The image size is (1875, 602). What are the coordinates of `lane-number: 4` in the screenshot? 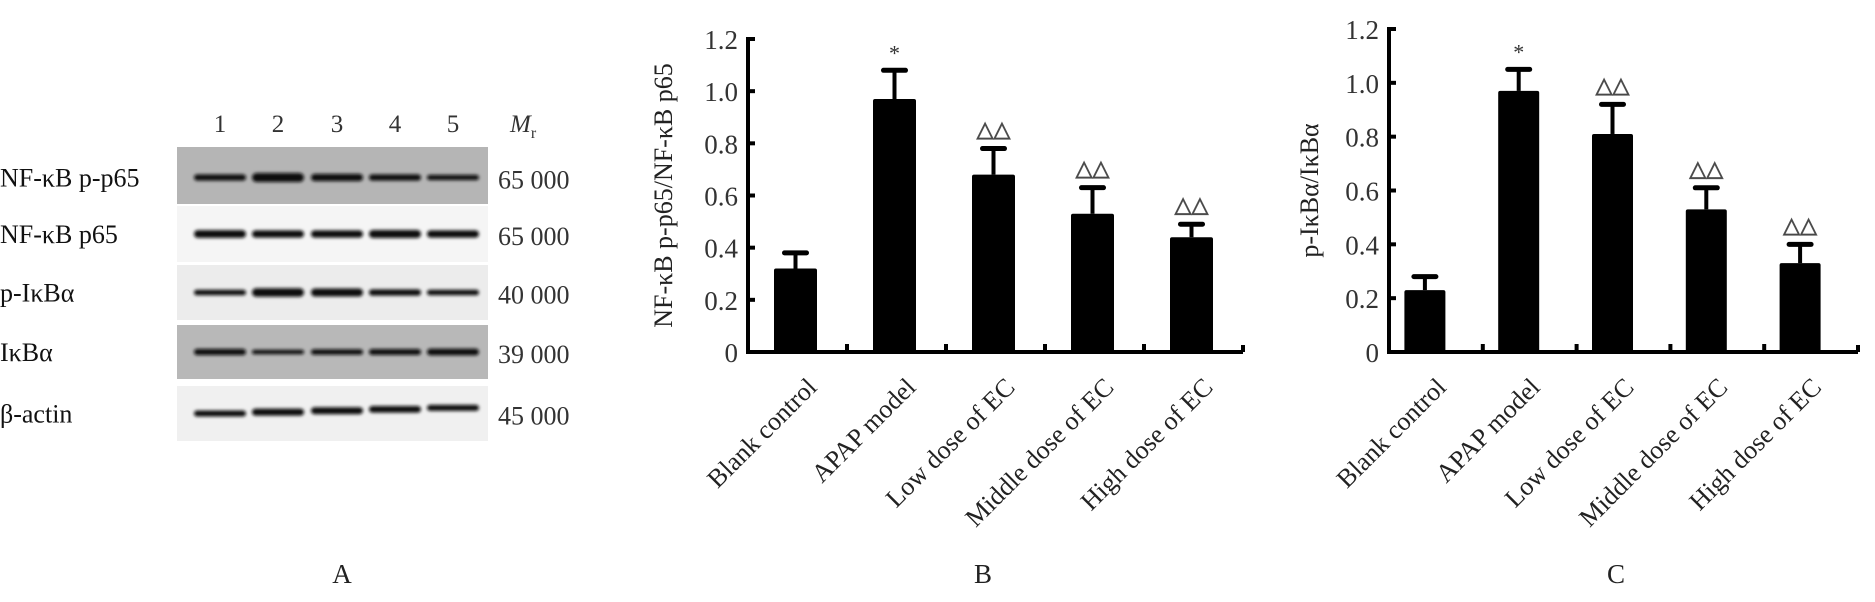 It's located at (395, 124).